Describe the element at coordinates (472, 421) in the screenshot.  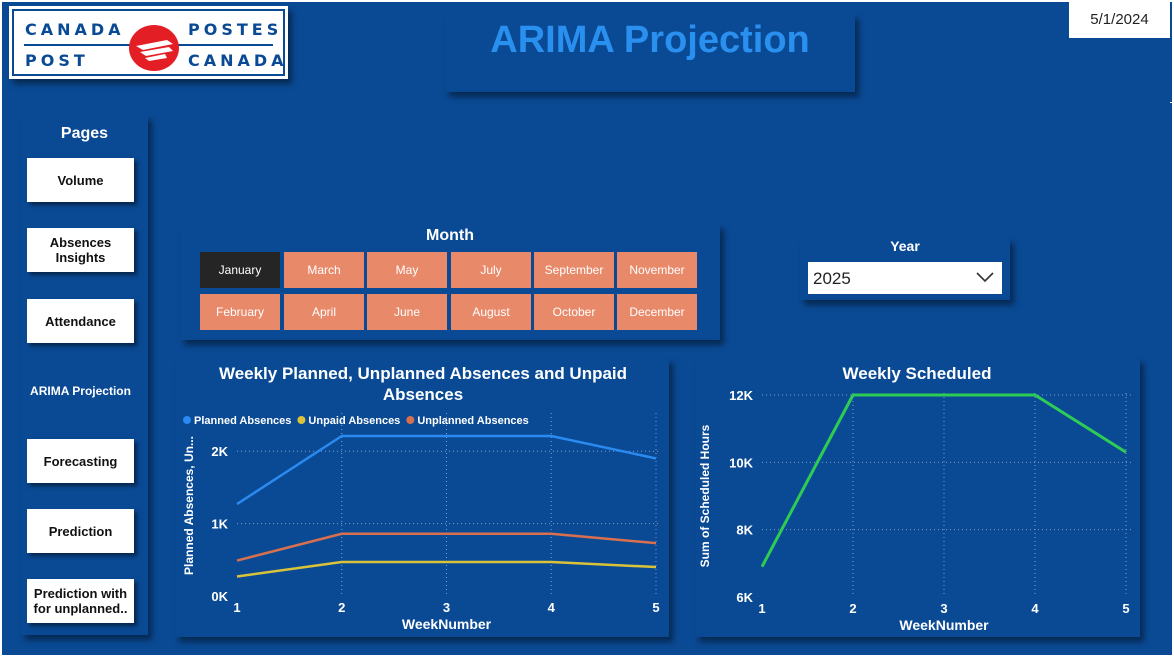
I see `legend-entry: Unplanned Absences` at that location.